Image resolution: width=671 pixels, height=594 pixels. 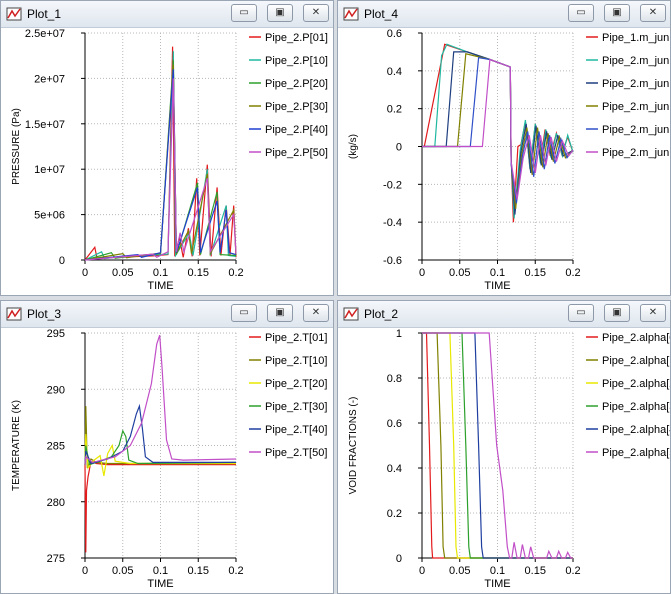 I want to click on y-tick-label: 0.8, so click(x=394, y=379).